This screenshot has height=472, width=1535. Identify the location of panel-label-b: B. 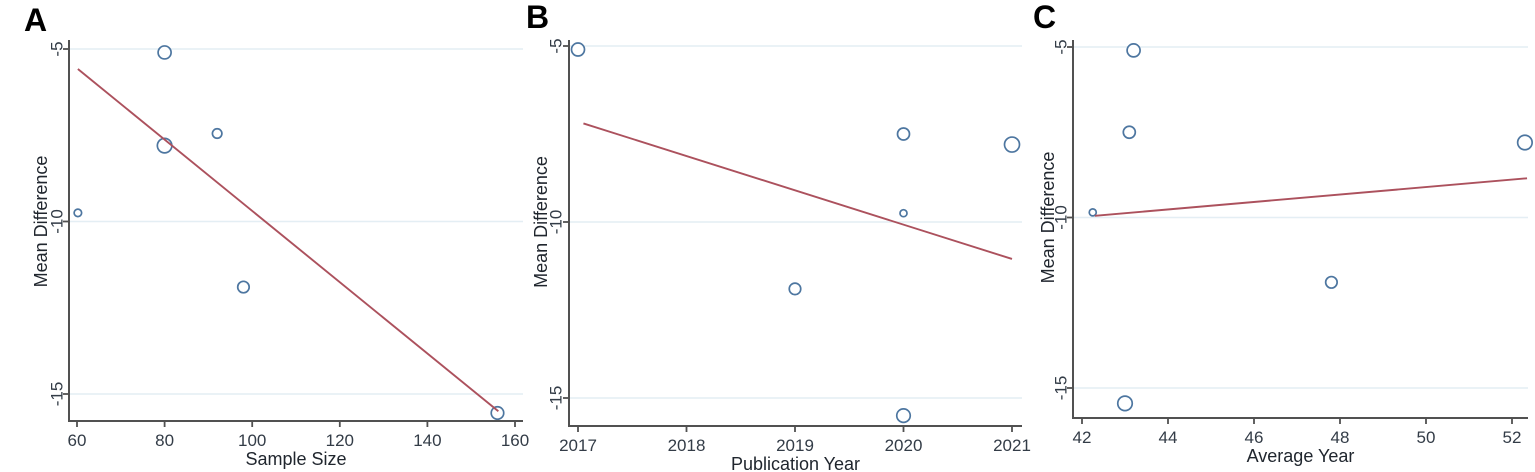
(538, 17).